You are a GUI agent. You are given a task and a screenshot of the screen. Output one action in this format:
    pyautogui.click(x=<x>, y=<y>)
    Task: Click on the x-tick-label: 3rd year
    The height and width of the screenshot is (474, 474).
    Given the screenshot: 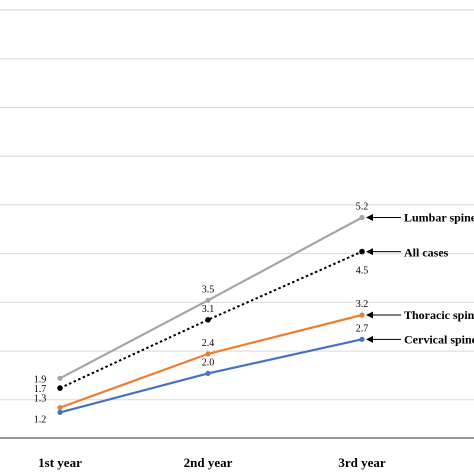 What is the action you would take?
    pyautogui.click(x=362, y=462)
    